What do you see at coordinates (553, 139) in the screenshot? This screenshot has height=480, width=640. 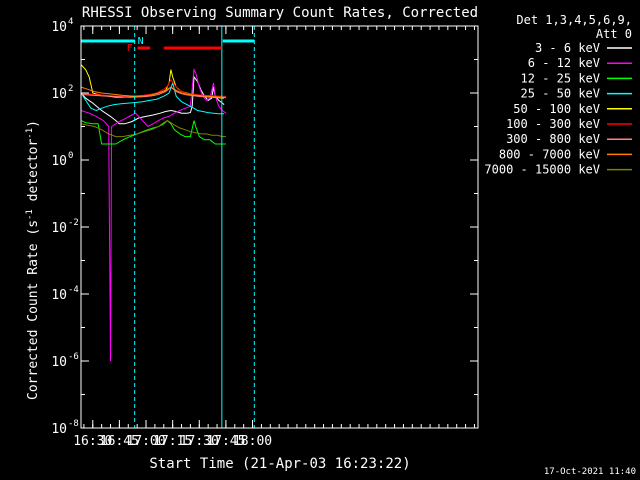 I see `legend-label-6: 300 - 800 keV` at bounding box center [553, 139].